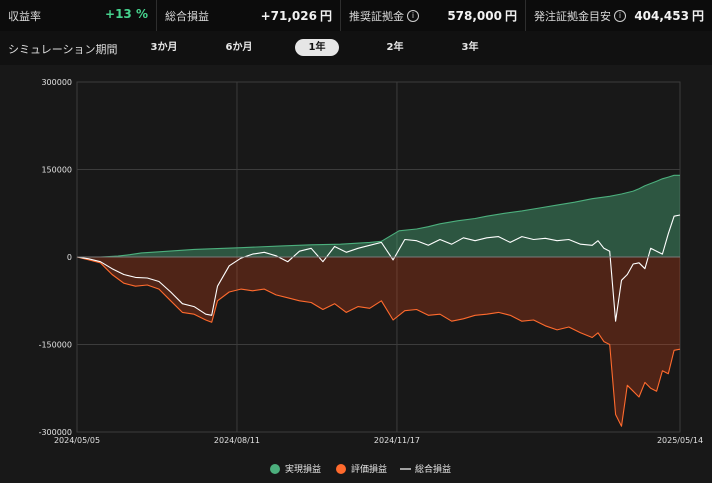 The height and width of the screenshot is (483, 712). Describe the element at coordinates (356, 48) in the screenshot. I see `simulation-period-bar: シミュレーション期間 3か月 6か月 1年 2年 3年` at that location.